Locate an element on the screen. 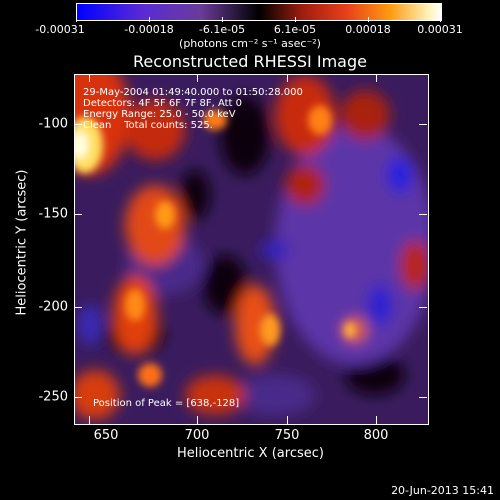 This screenshot has width=500, height=500. timestamp-footer: 20-Jun-2013 15:41 is located at coordinates (442, 490).